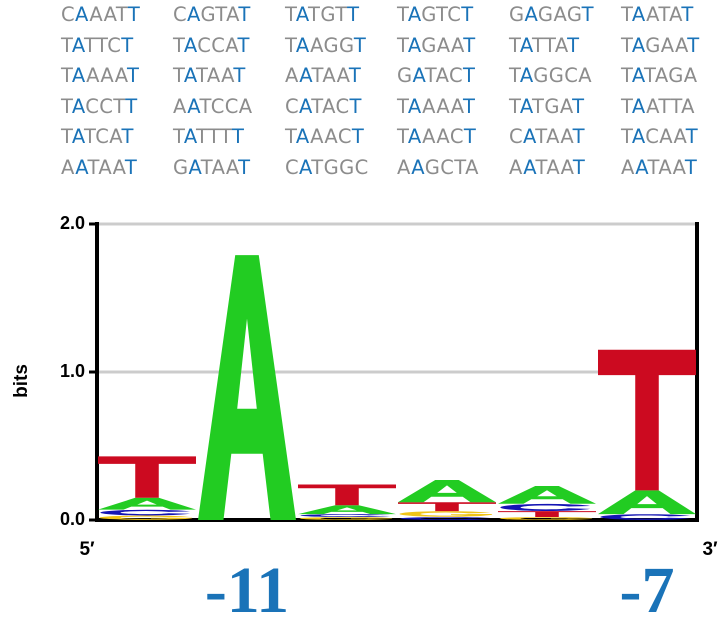 The image size is (722, 621). What do you see at coordinates (551, 75) in the screenshot?
I see `sequence-motif: TAGGCA` at bounding box center [551, 75].